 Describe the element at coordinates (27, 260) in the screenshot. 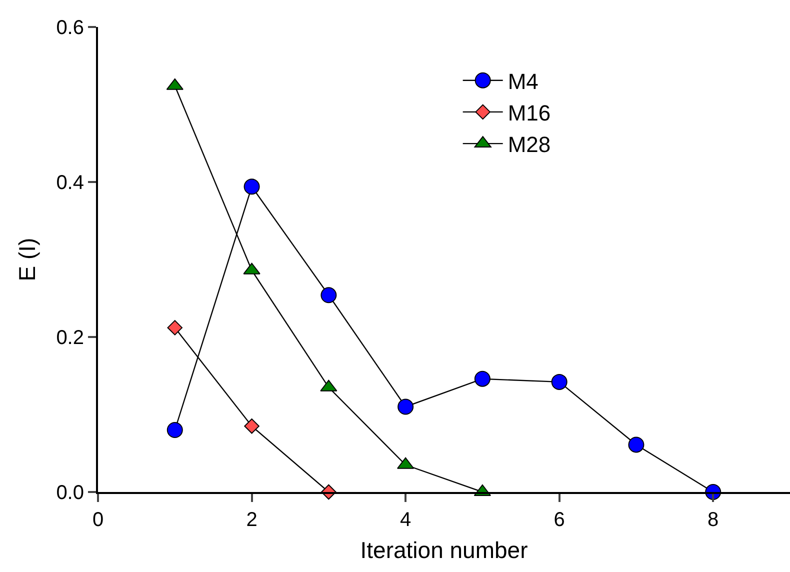

I see `y-axis-title: E (I)` at that location.